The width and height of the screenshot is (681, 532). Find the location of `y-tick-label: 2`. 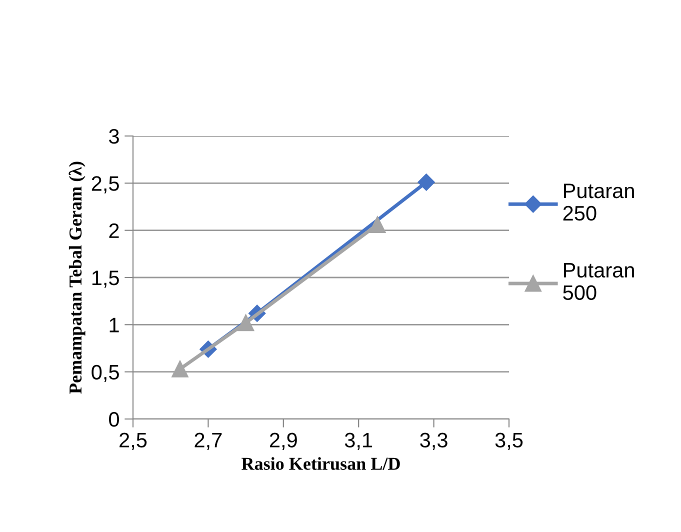

y-tick-label: 2 is located at coordinates (114, 230).